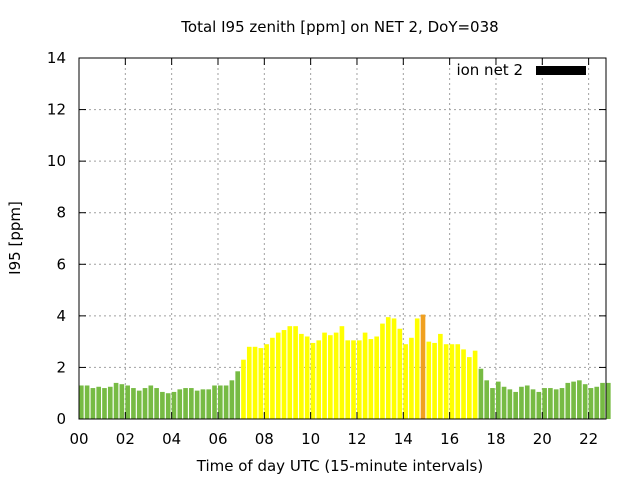 The width and height of the screenshot is (640, 480). What do you see at coordinates (339, 27) in the screenshot?
I see `chart-title: Total I95 zenith [ppm] on NET 2, DoY=038` at bounding box center [339, 27].